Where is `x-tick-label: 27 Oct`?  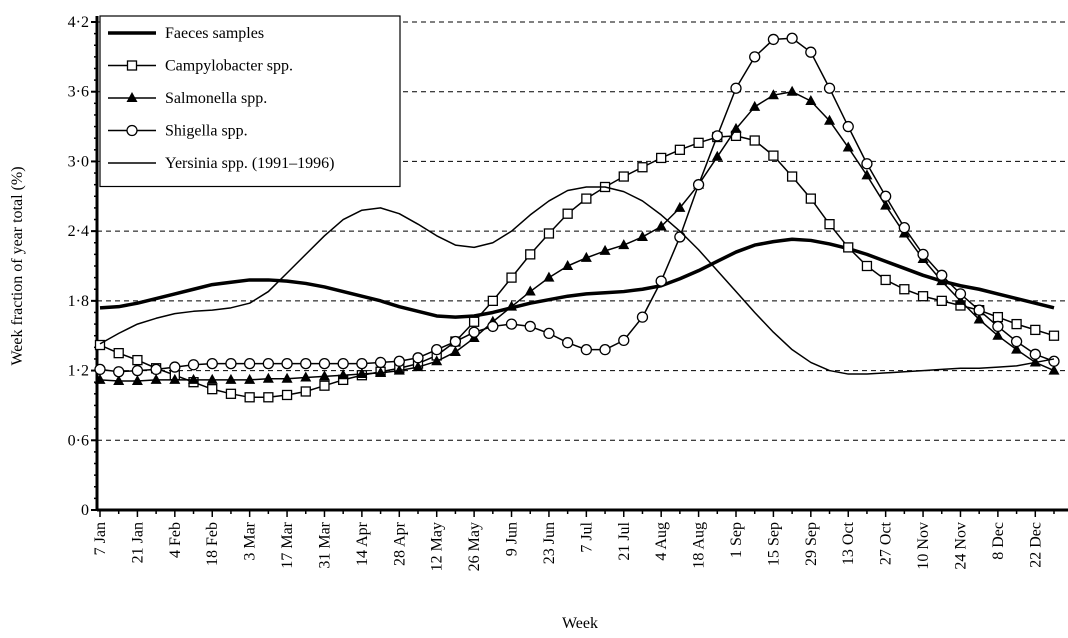 x-tick-label: 27 Oct is located at coordinates (886, 543).